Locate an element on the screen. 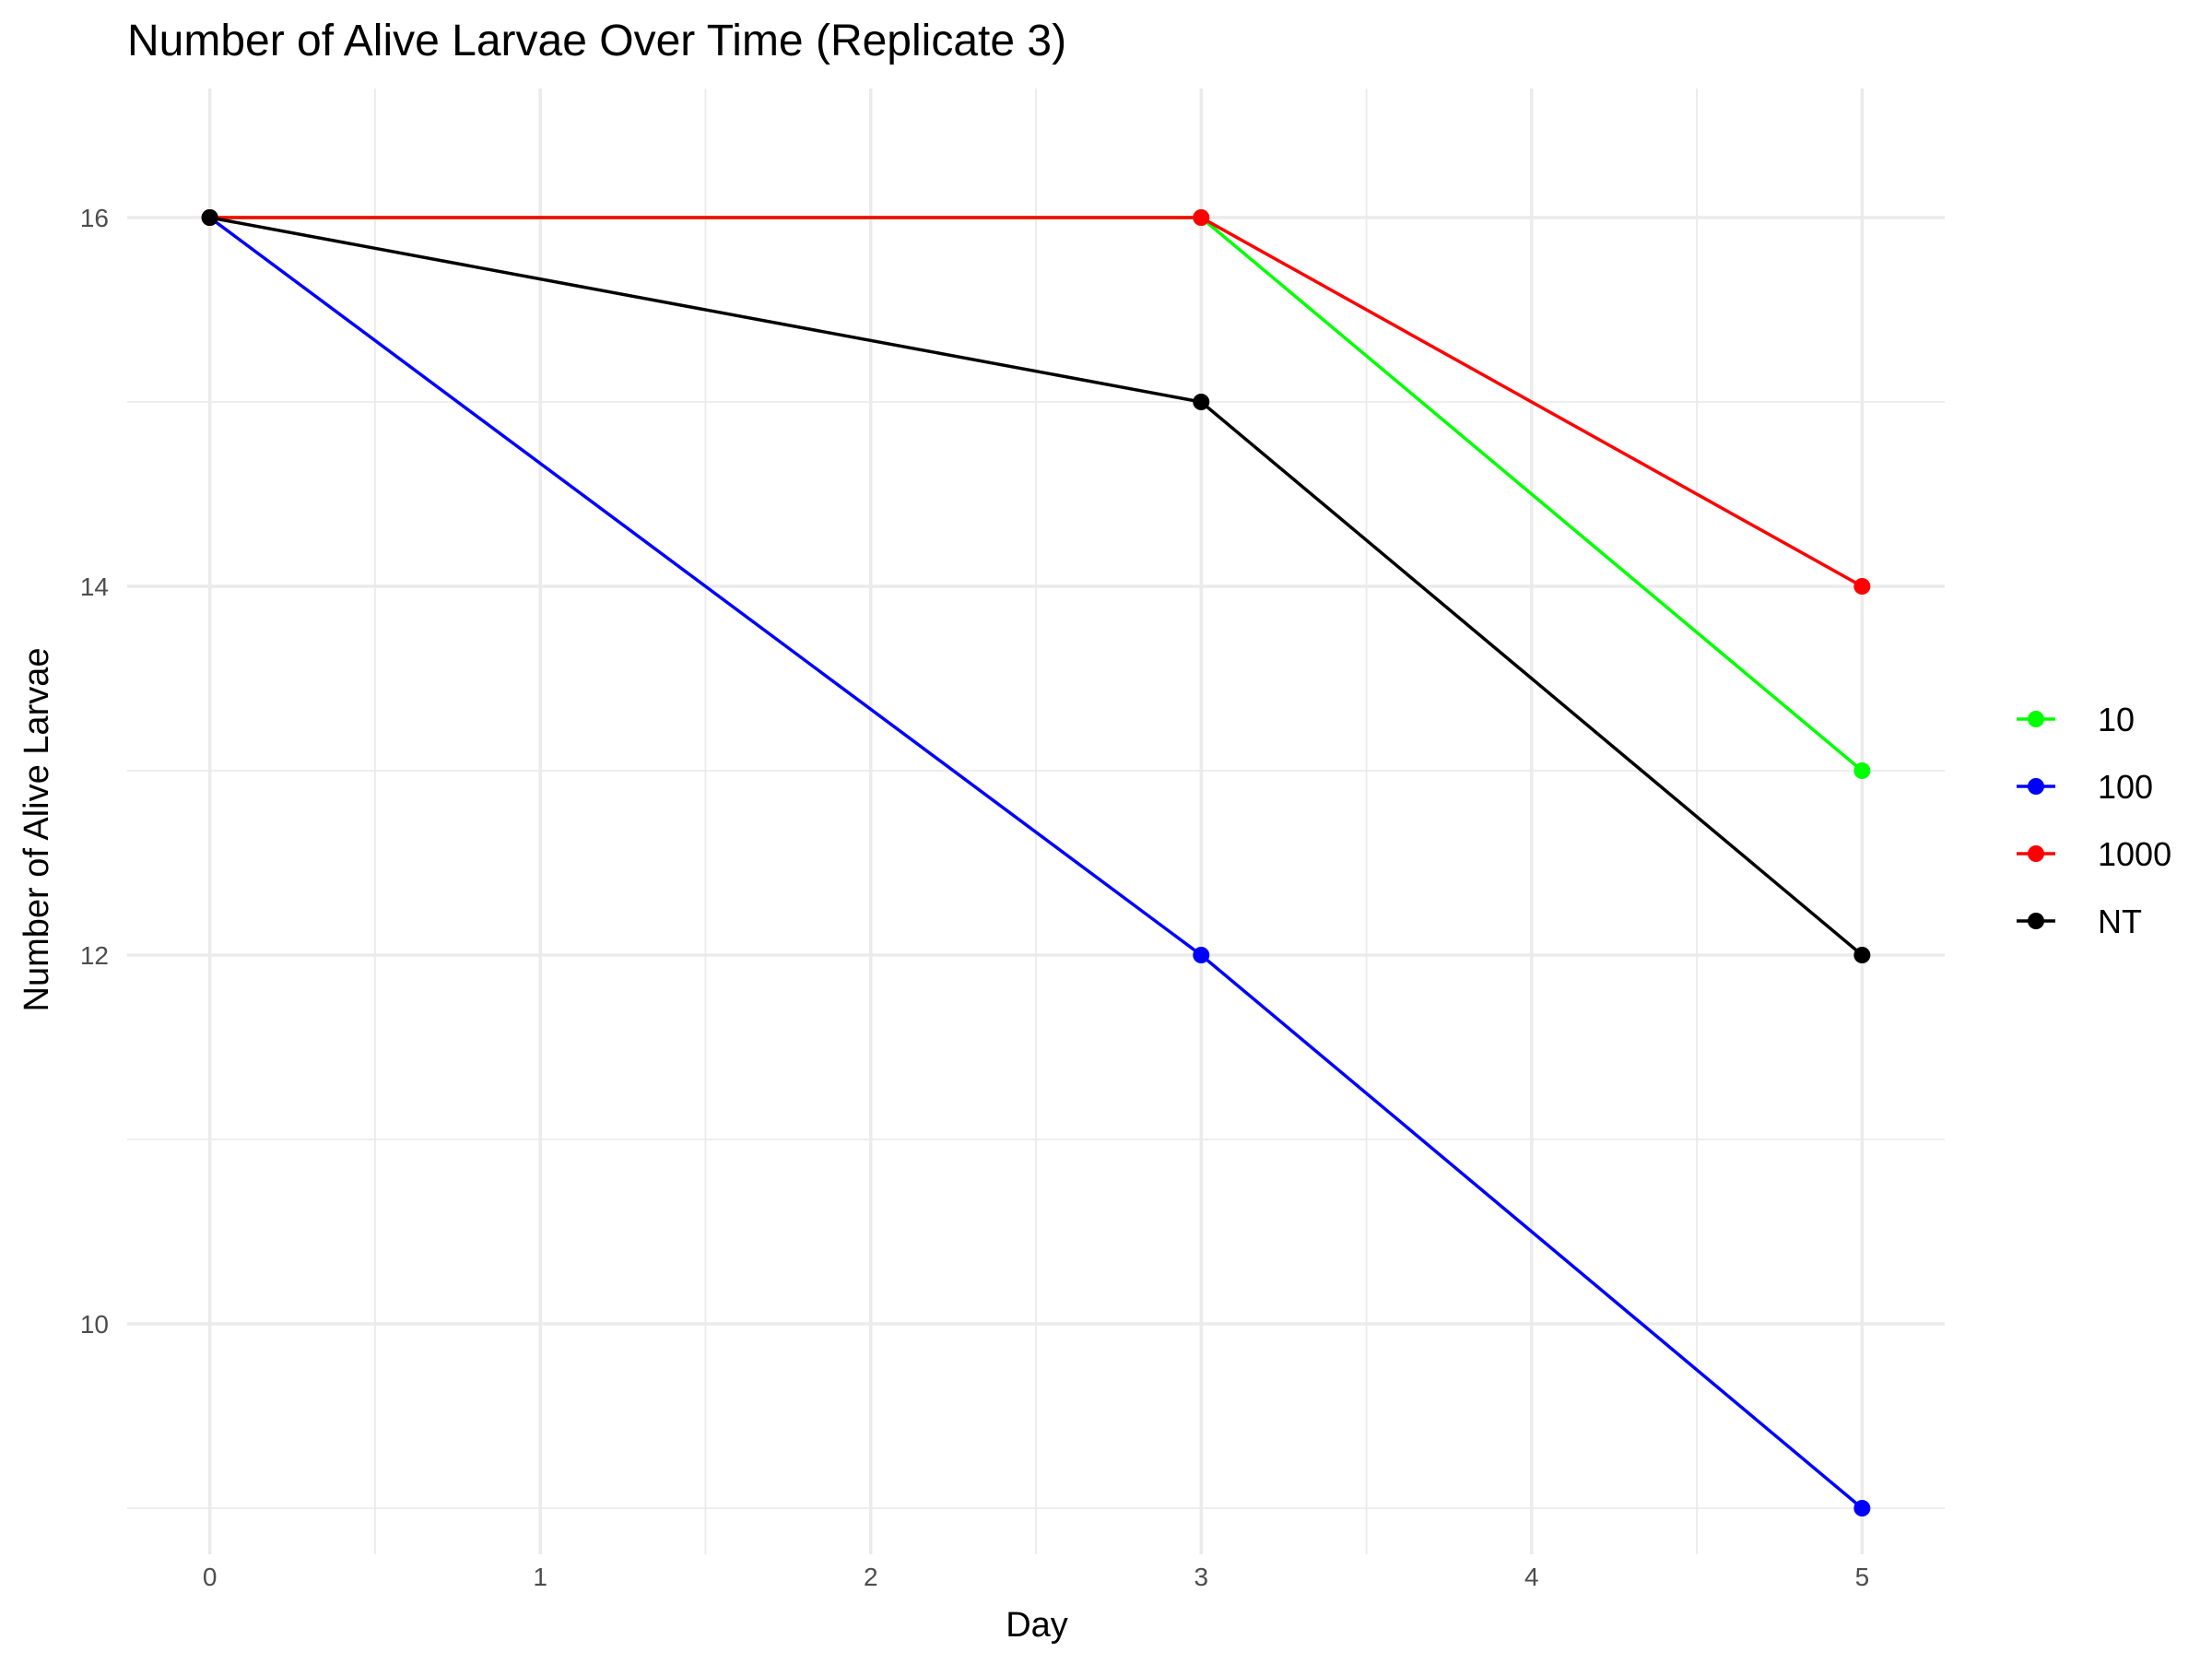 The width and height of the screenshot is (2212, 1664). x-tick-label: 3 is located at coordinates (1201, 1577).